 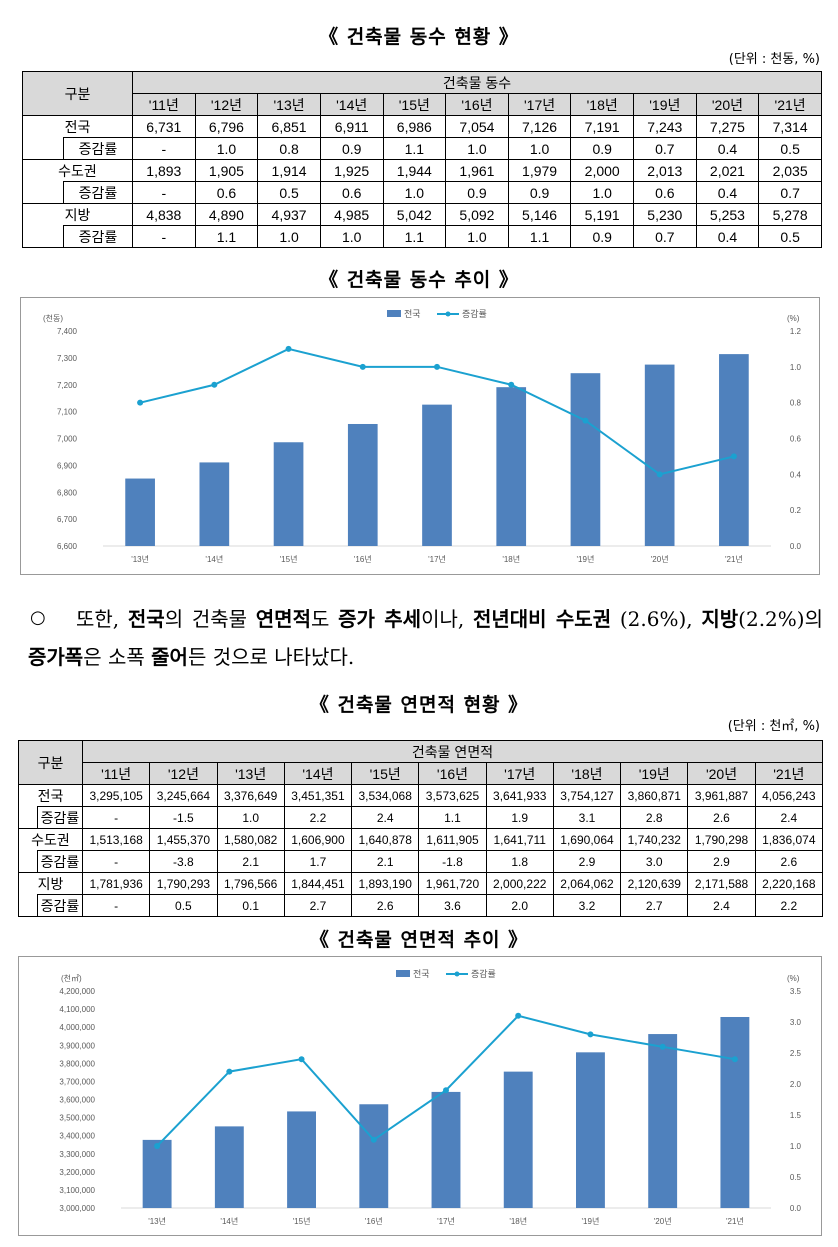 I want to click on table-cell: 1.7, so click(x=318, y=861).